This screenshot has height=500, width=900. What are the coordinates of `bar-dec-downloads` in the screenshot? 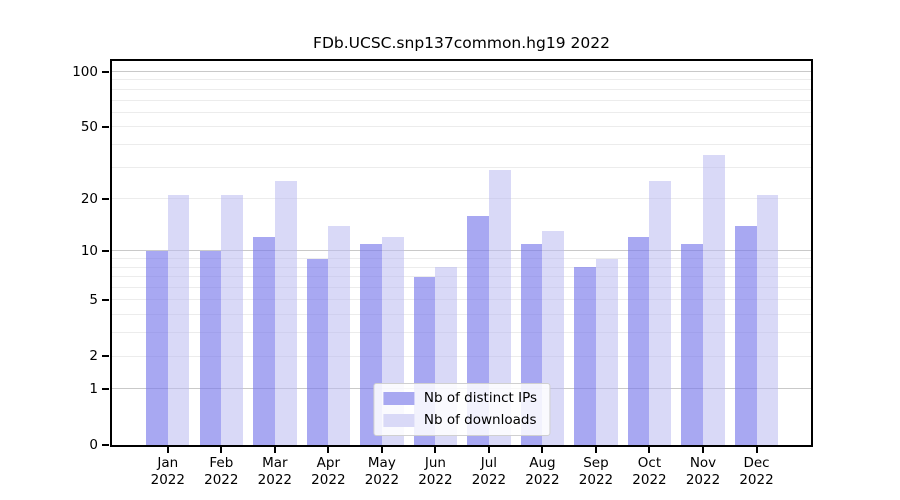 It's located at (767, 319).